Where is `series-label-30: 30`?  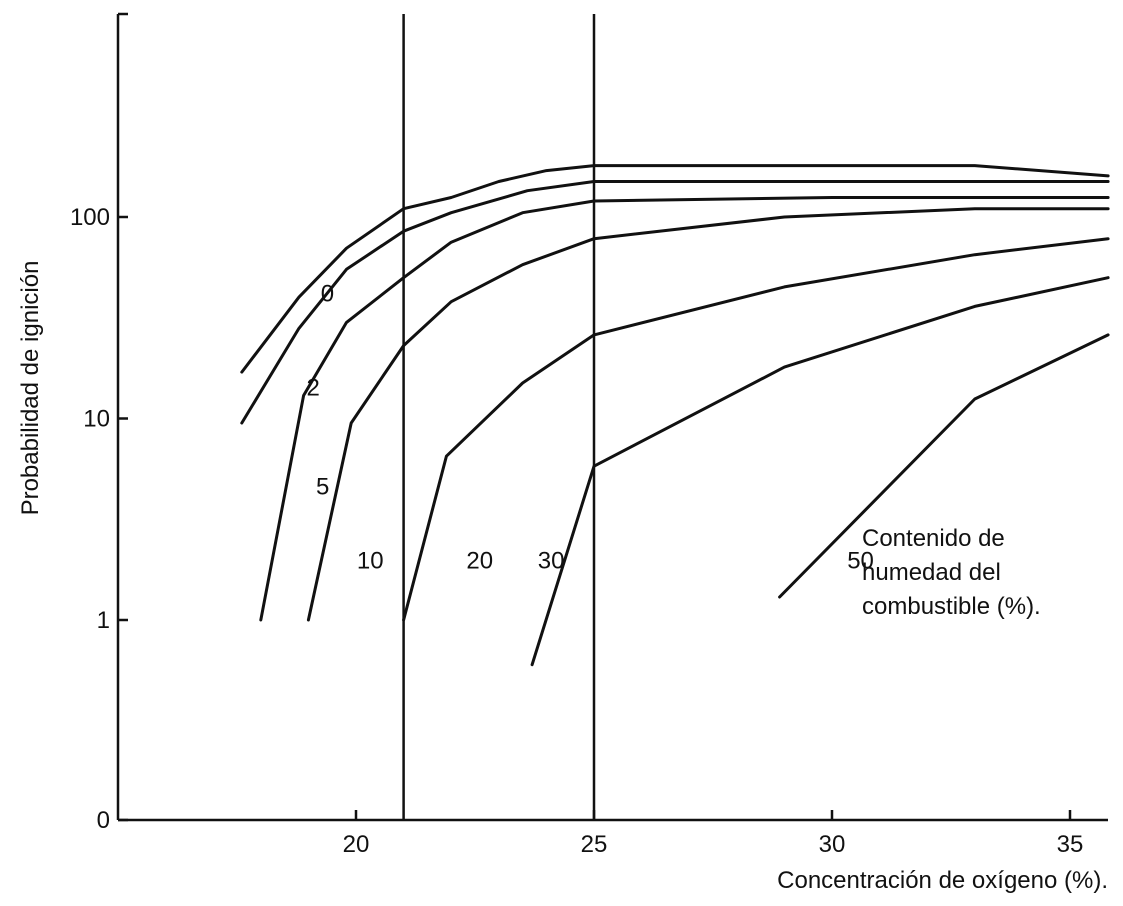 series-label-30: 30 is located at coordinates (551, 561).